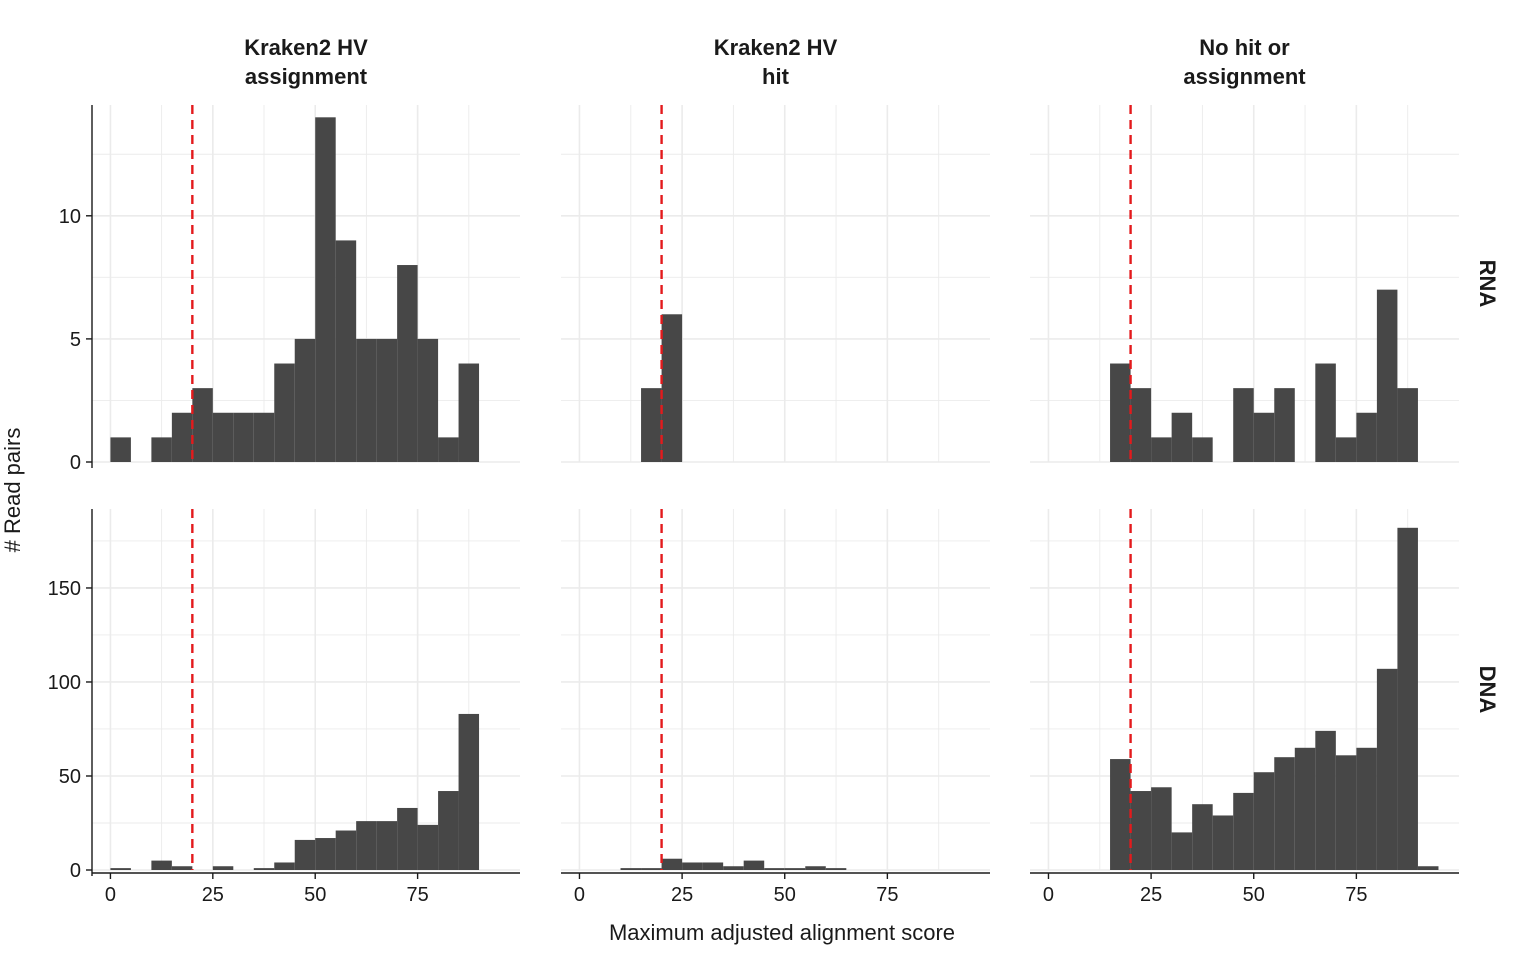 The width and height of the screenshot is (1536, 960). I want to click on y-tick-label: 5, so click(75, 340).